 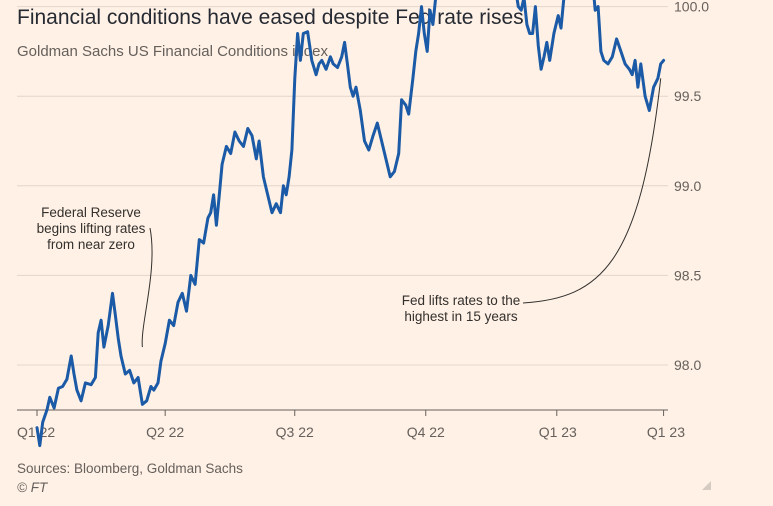 I want to click on x-tick-label: Q4 22, so click(x=426, y=432).